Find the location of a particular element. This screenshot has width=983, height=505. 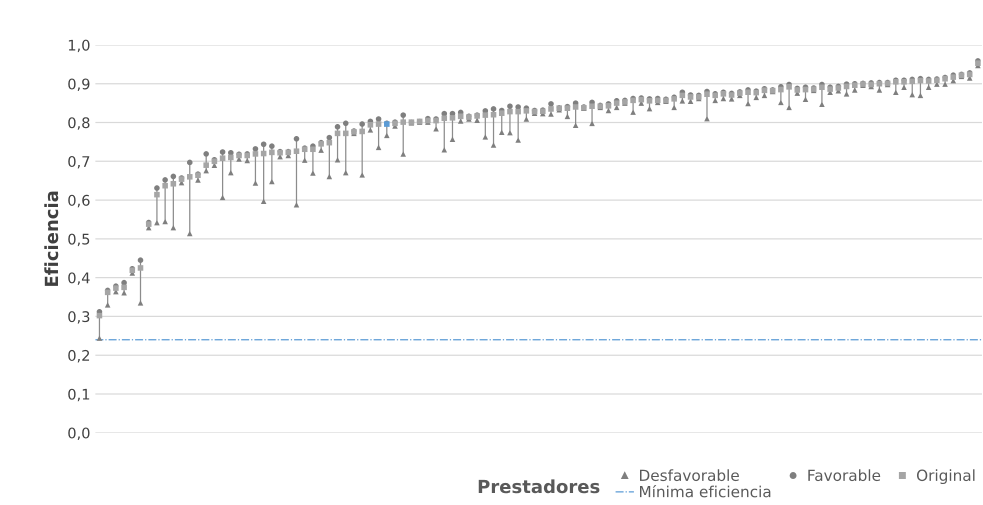

y-tick-label: 0,5 is located at coordinates (79, 240).